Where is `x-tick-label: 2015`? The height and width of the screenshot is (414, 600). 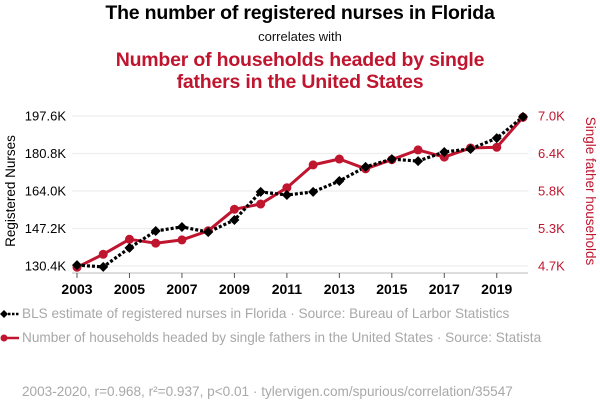 x-tick-label: 2015 is located at coordinates (391, 289).